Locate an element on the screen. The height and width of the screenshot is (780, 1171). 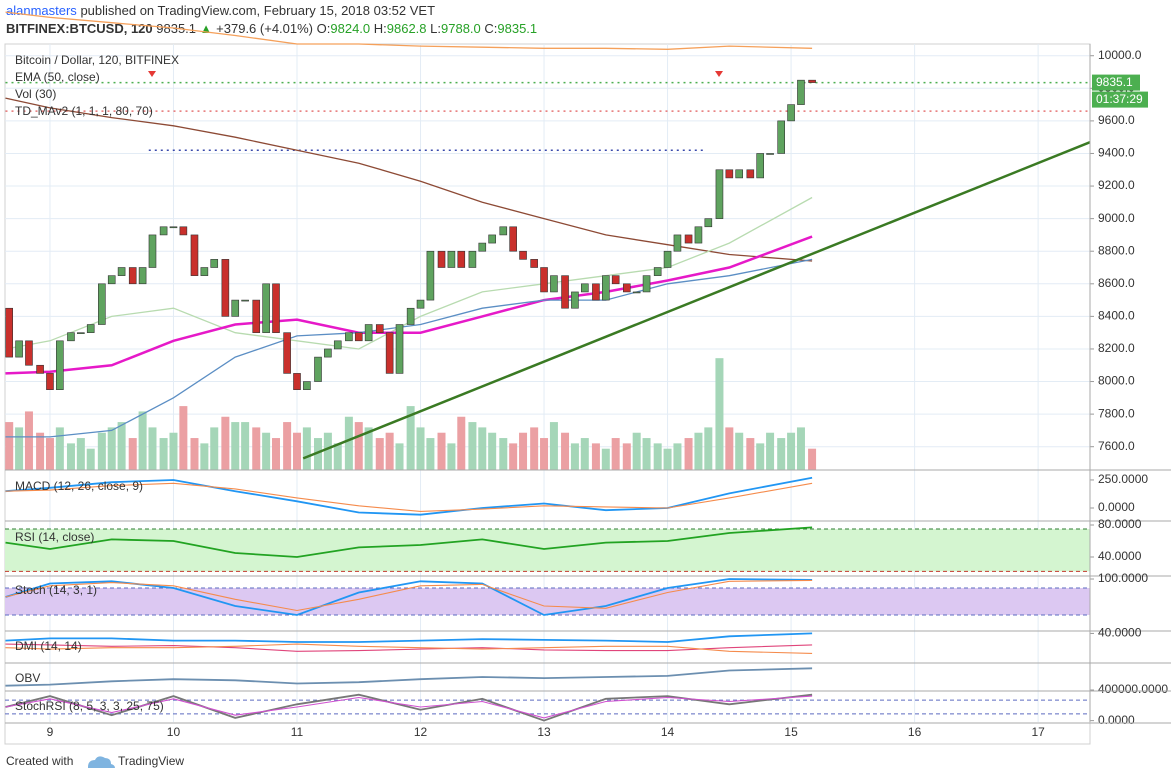
o-value: 9824.0 is located at coordinates (350, 28).